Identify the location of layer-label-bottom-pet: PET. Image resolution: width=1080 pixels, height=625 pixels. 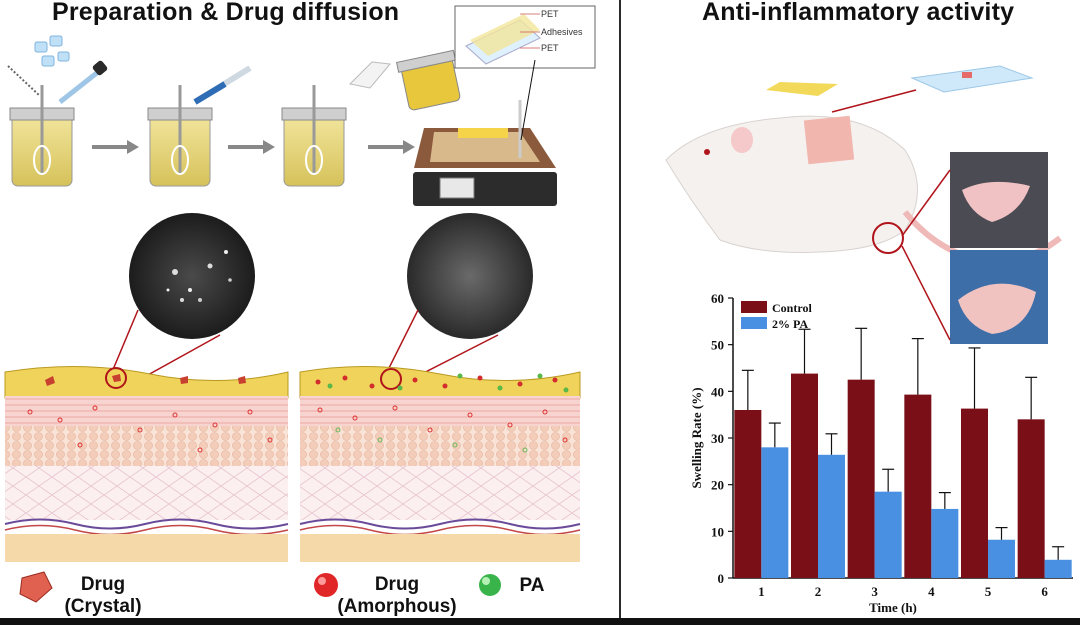
(550, 48).